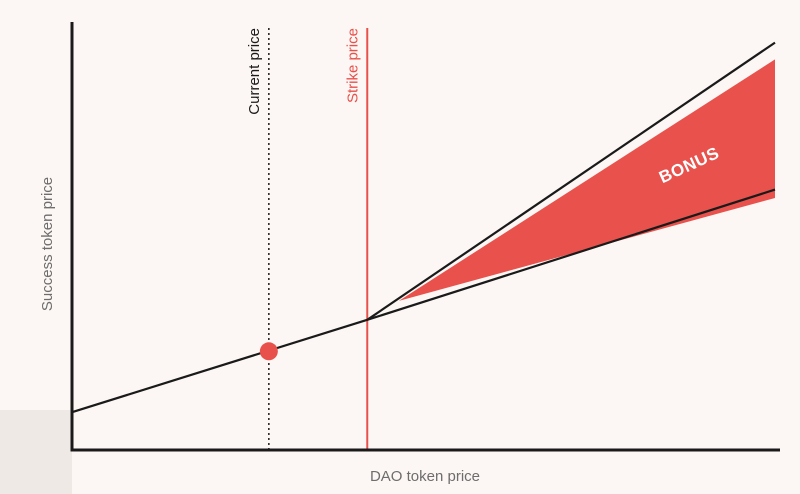 This screenshot has width=800, height=494. Describe the element at coordinates (47, 244) in the screenshot. I see `y-axis-title: Success token price` at that location.